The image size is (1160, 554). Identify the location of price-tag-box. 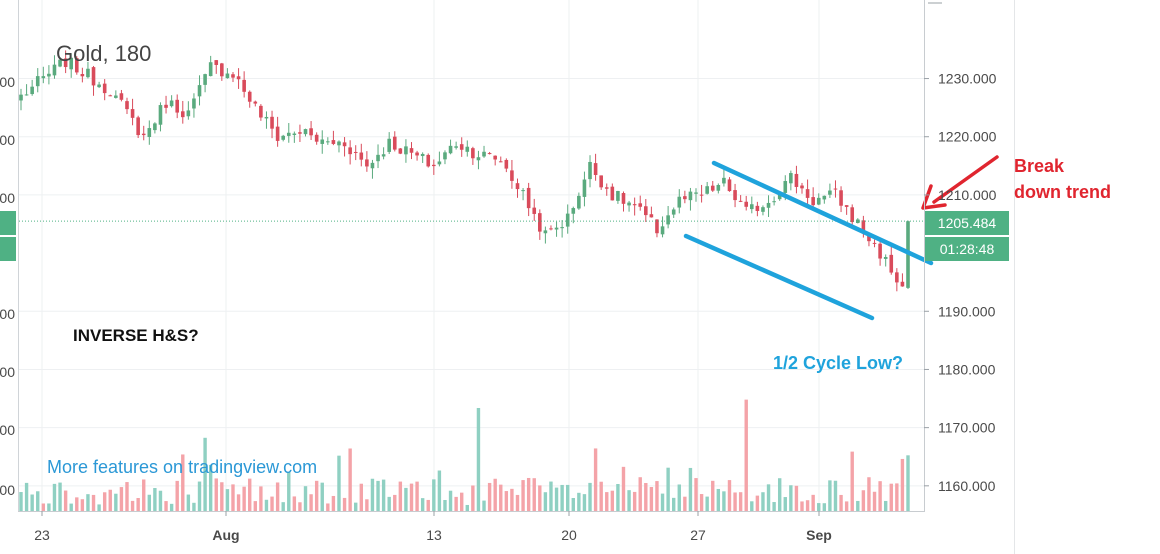
(967, 223).